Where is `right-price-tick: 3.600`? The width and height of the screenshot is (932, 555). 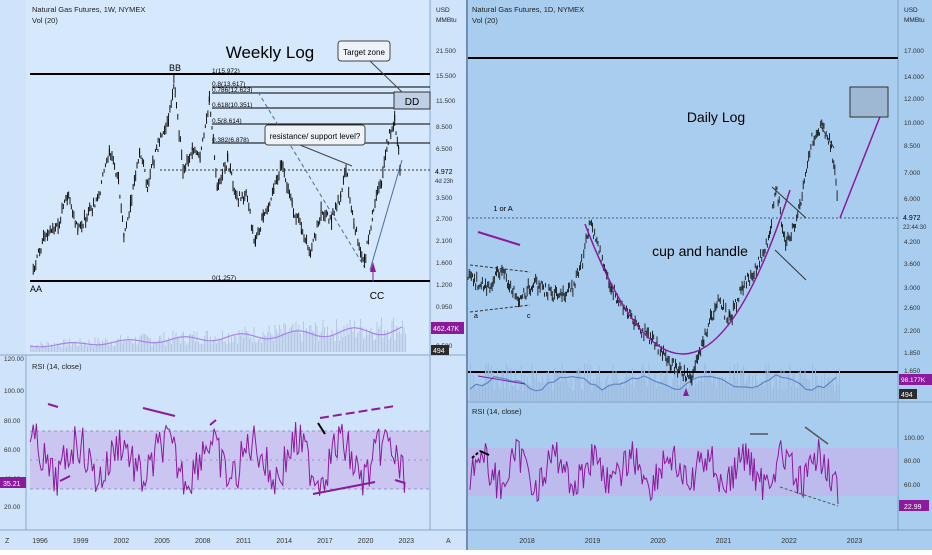 right-price-tick: 3.600 is located at coordinates (912, 264).